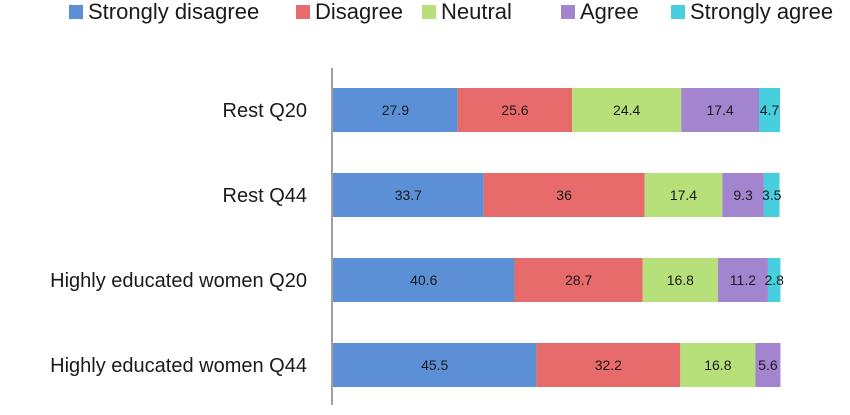  I want to click on bar-segment-rest-q44-agree, so click(743, 195).